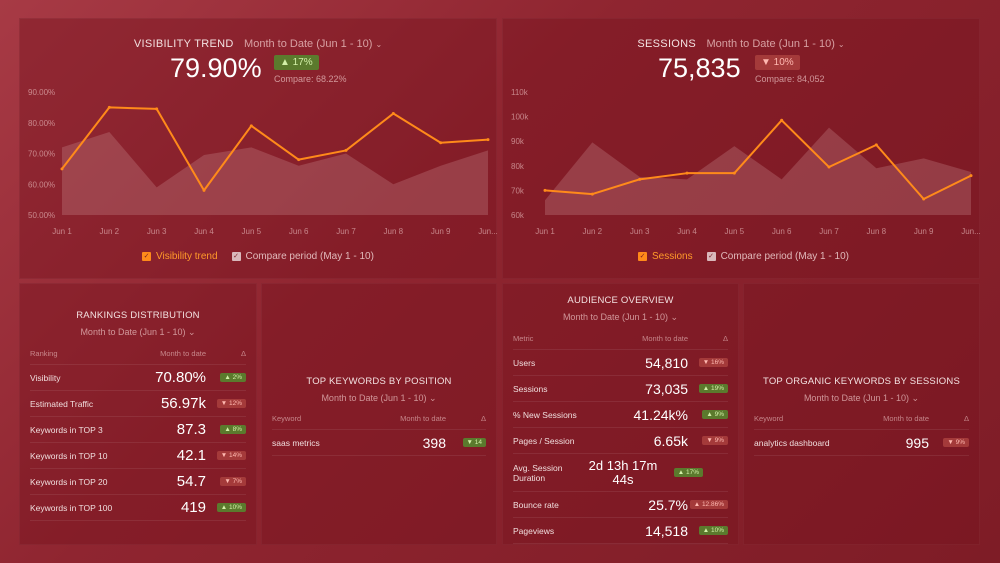  Describe the element at coordinates (138, 456) in the screenshot. I see `table-row: Keywords in TOP 10 42.1 ▼ 14%` at that location.